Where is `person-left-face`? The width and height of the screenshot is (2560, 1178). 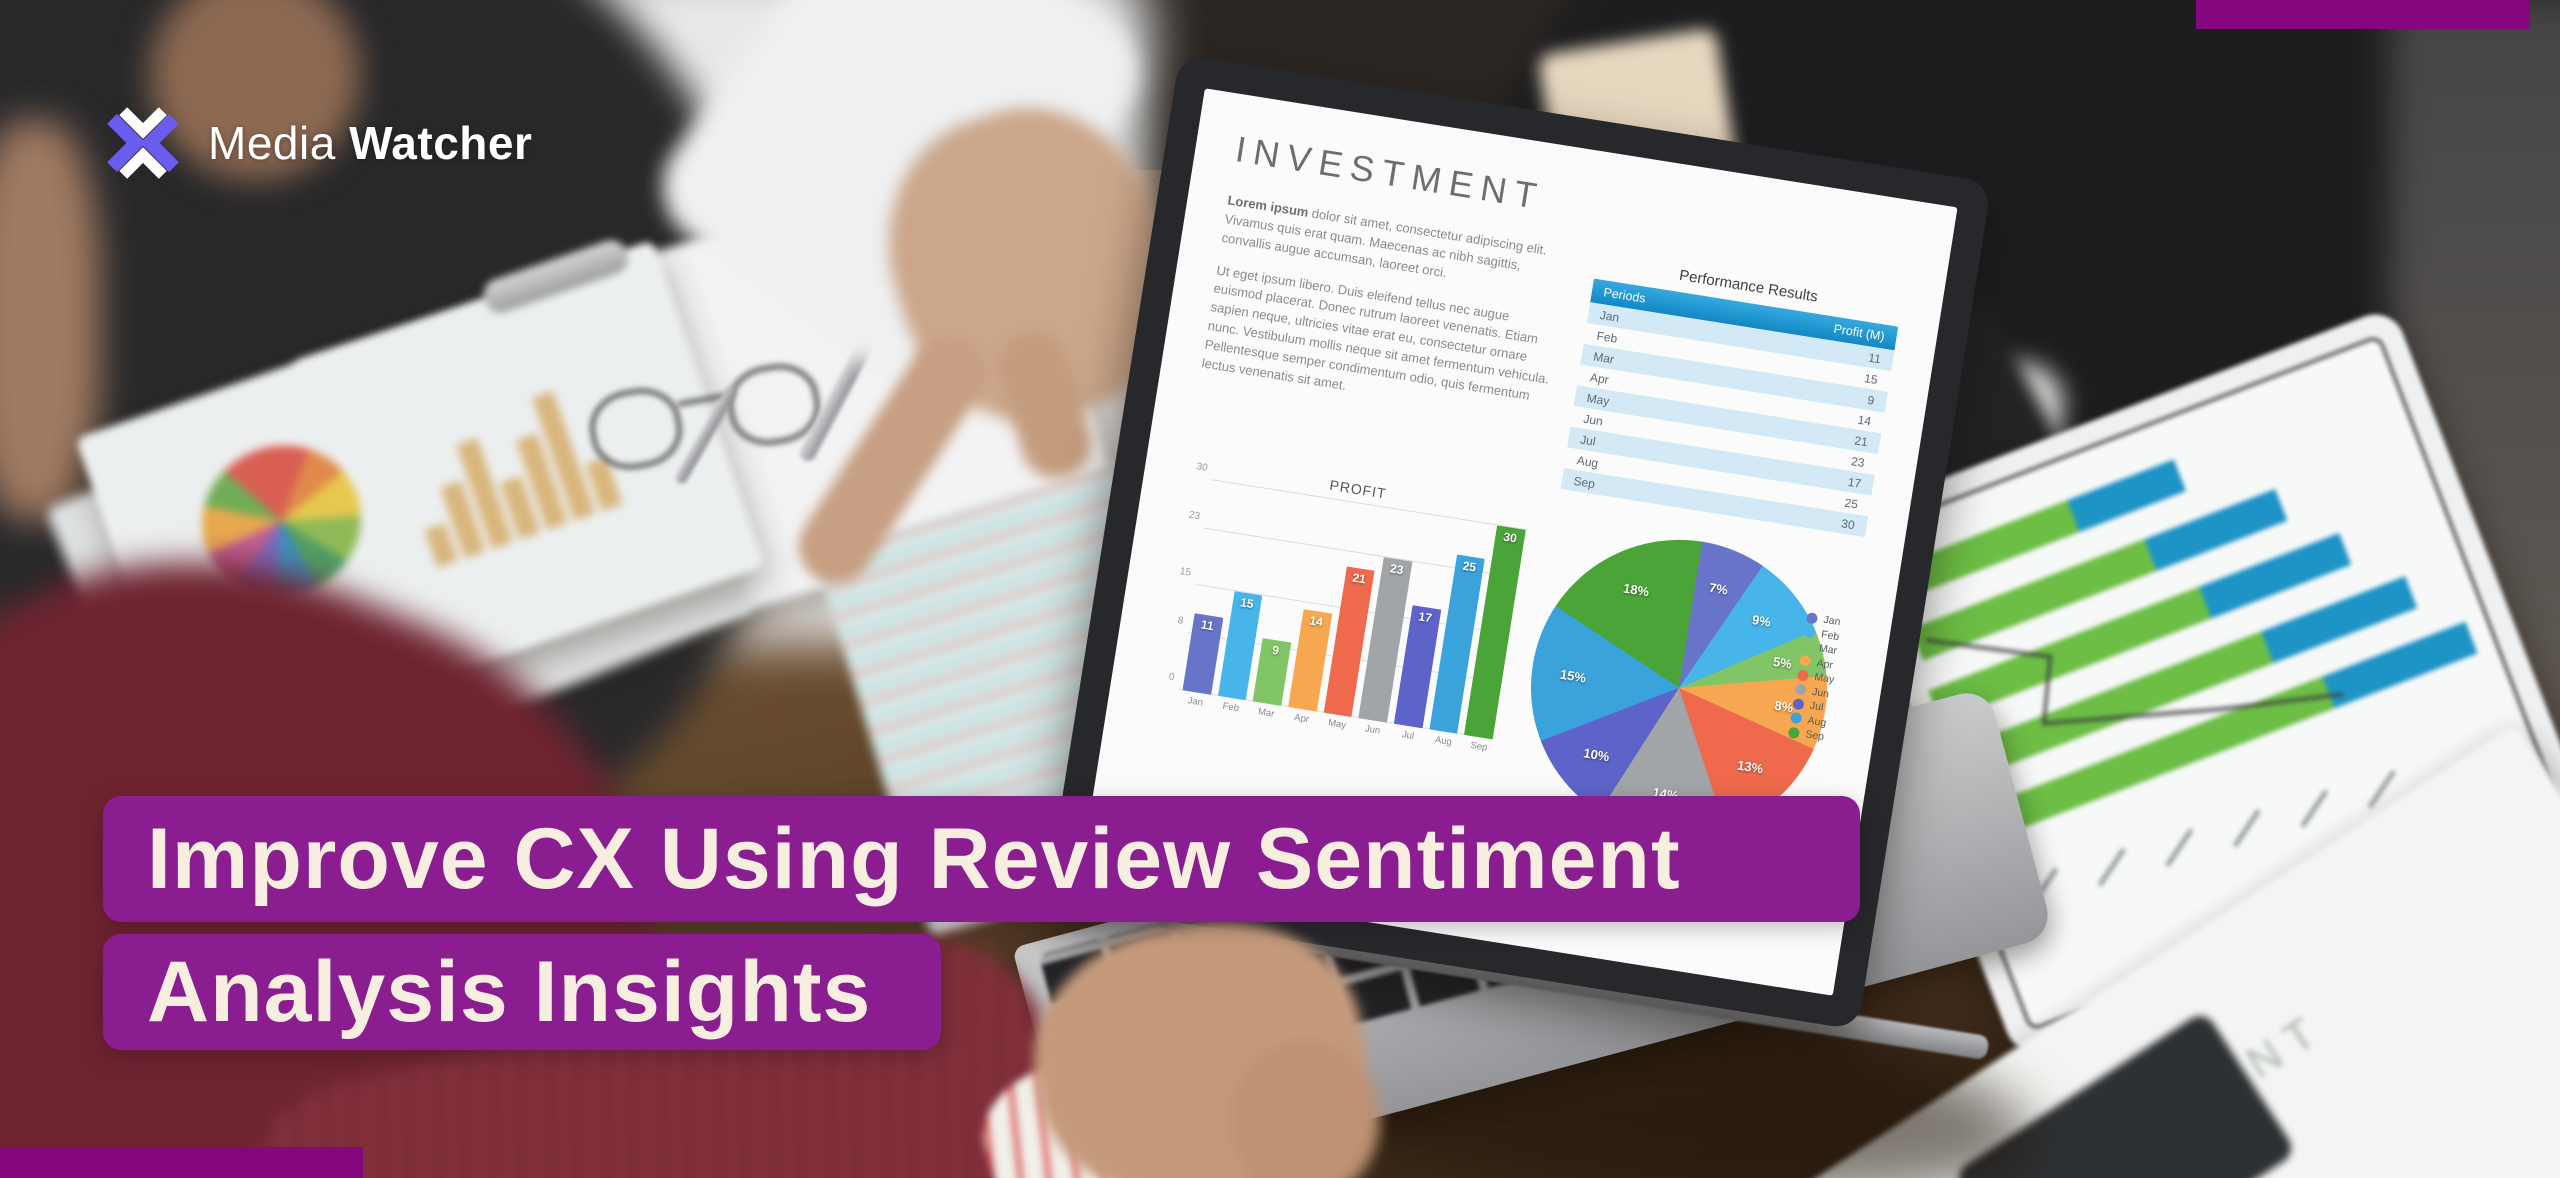
person-left-face is located at coordinates (255, 90).